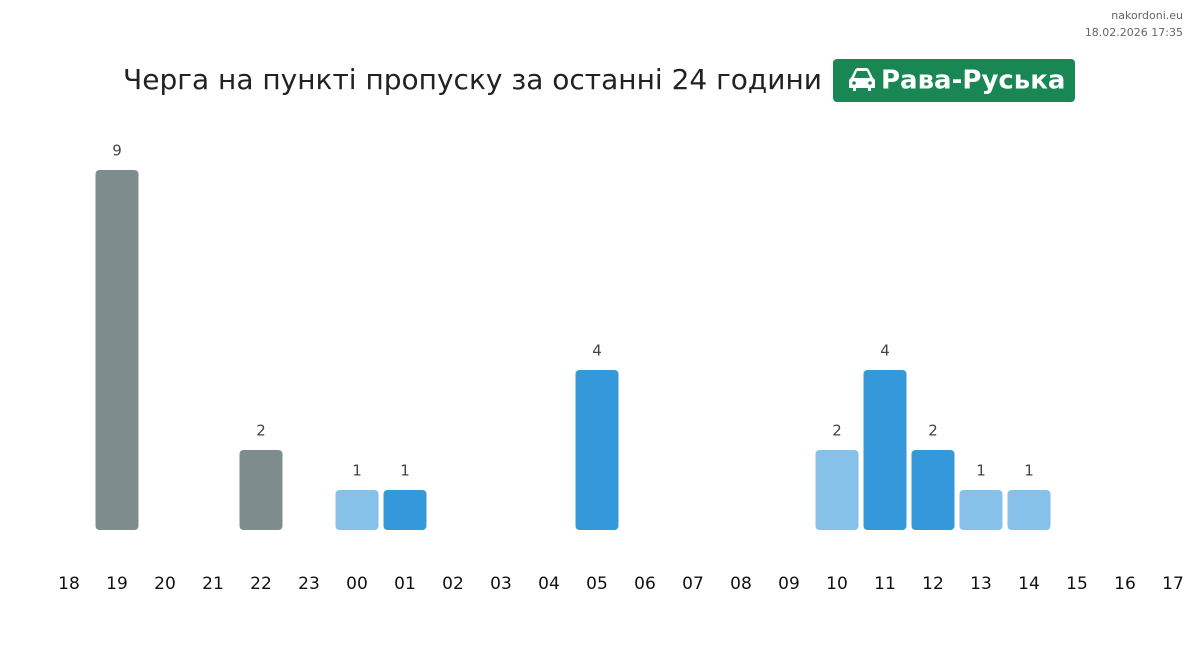 This screenshot has height=651, width=1200. What do you see at coordinates (837, 584) in the screenshot?
I see `x-tick-label: 10` at bounding box center [837, 584].